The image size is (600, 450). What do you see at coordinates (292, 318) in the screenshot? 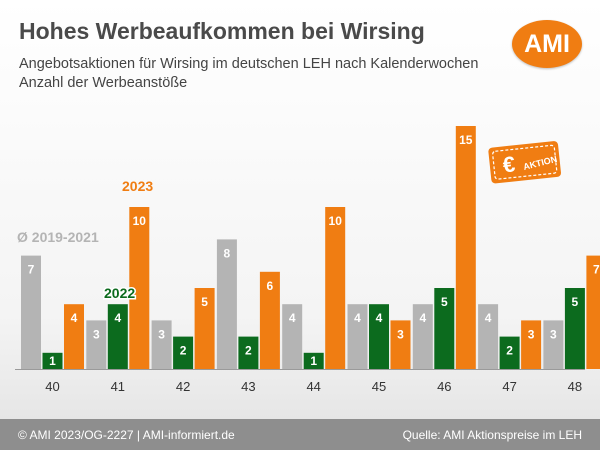
I see `data-label-avg-kw44: 4` at bounding box center [292, 318].